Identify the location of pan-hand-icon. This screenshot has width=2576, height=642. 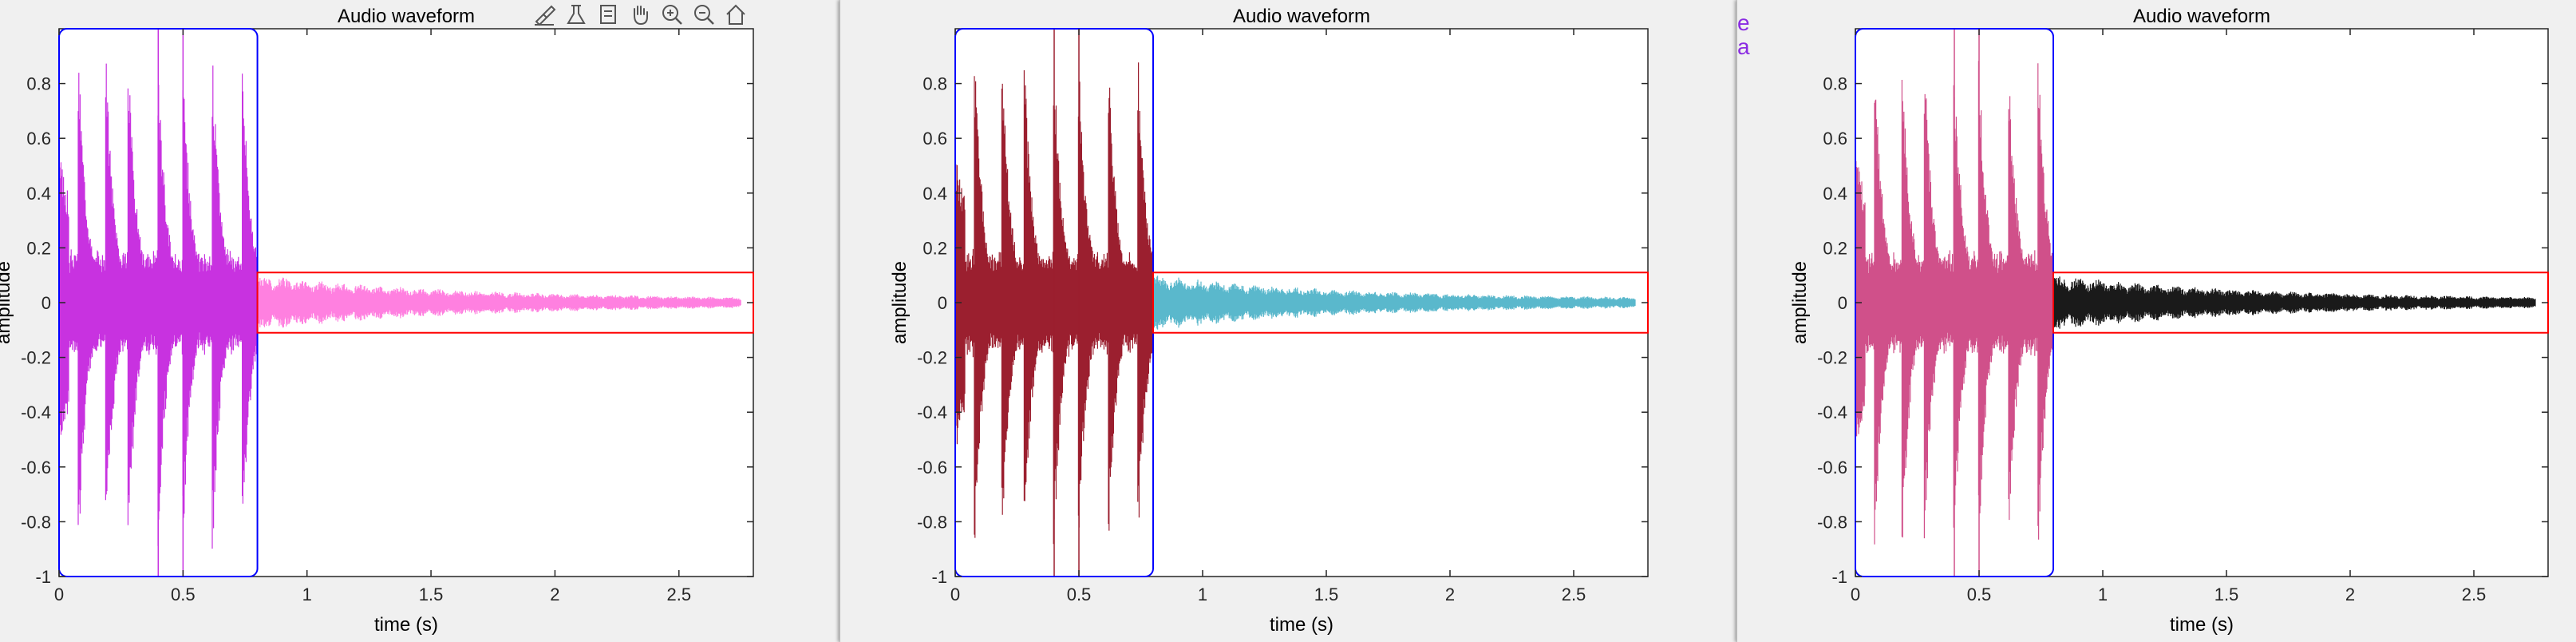
(640, 14).